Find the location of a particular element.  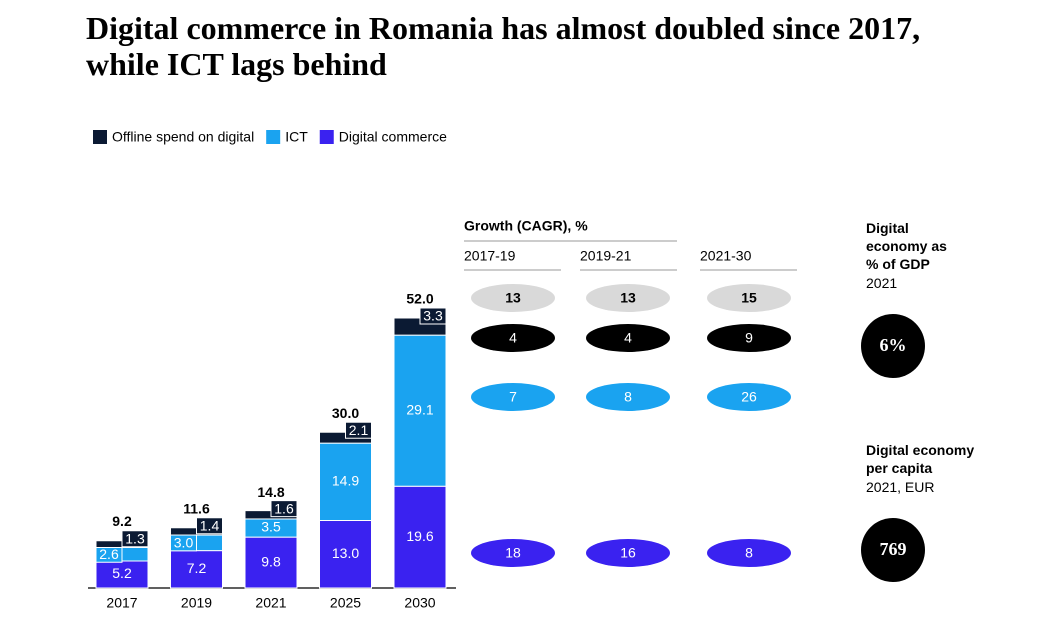

x-tick-label: 2021 is located at coordinates (270, 603).